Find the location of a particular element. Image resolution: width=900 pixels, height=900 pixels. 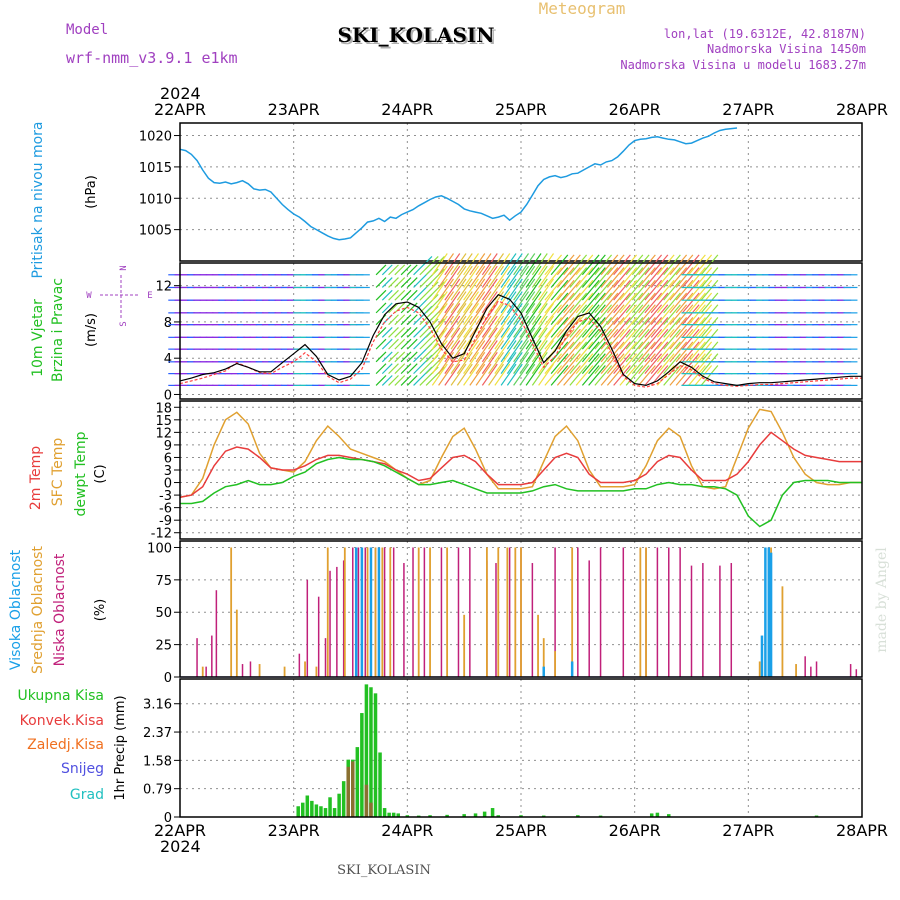

ytick-label: 100 is located at coordinates (159, 548).